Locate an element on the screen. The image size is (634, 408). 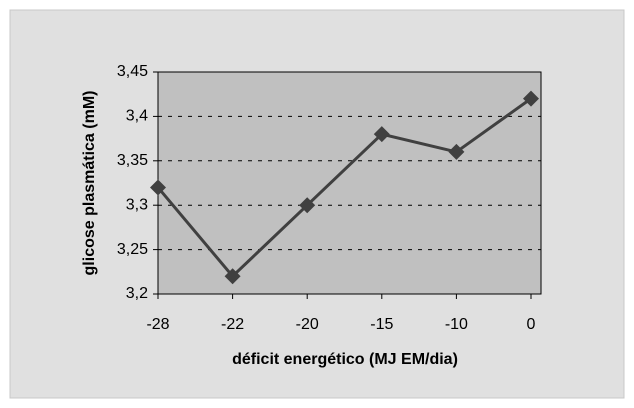
y-tick-label: 3,35 is located at coordinates (132, 160).